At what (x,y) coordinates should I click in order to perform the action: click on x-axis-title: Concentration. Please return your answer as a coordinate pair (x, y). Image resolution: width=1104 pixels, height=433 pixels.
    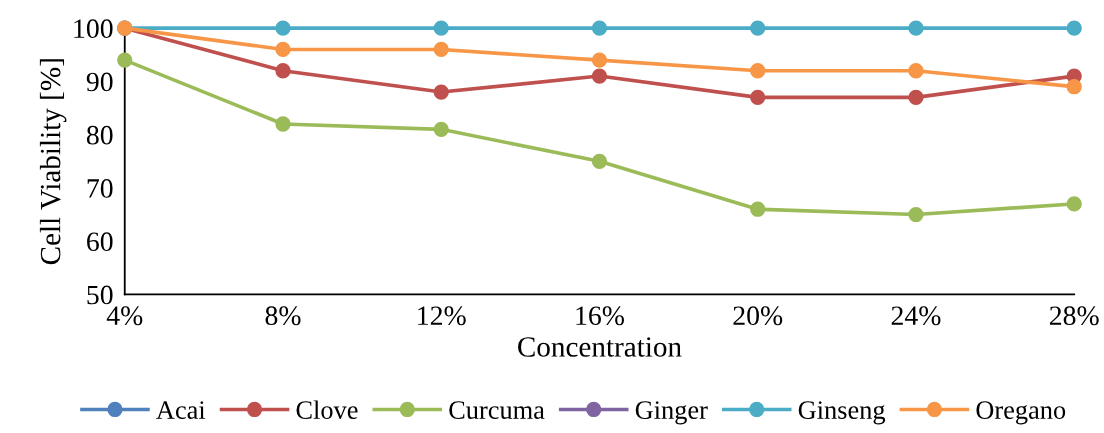
    Looking at the image, I should click on (600, 347).